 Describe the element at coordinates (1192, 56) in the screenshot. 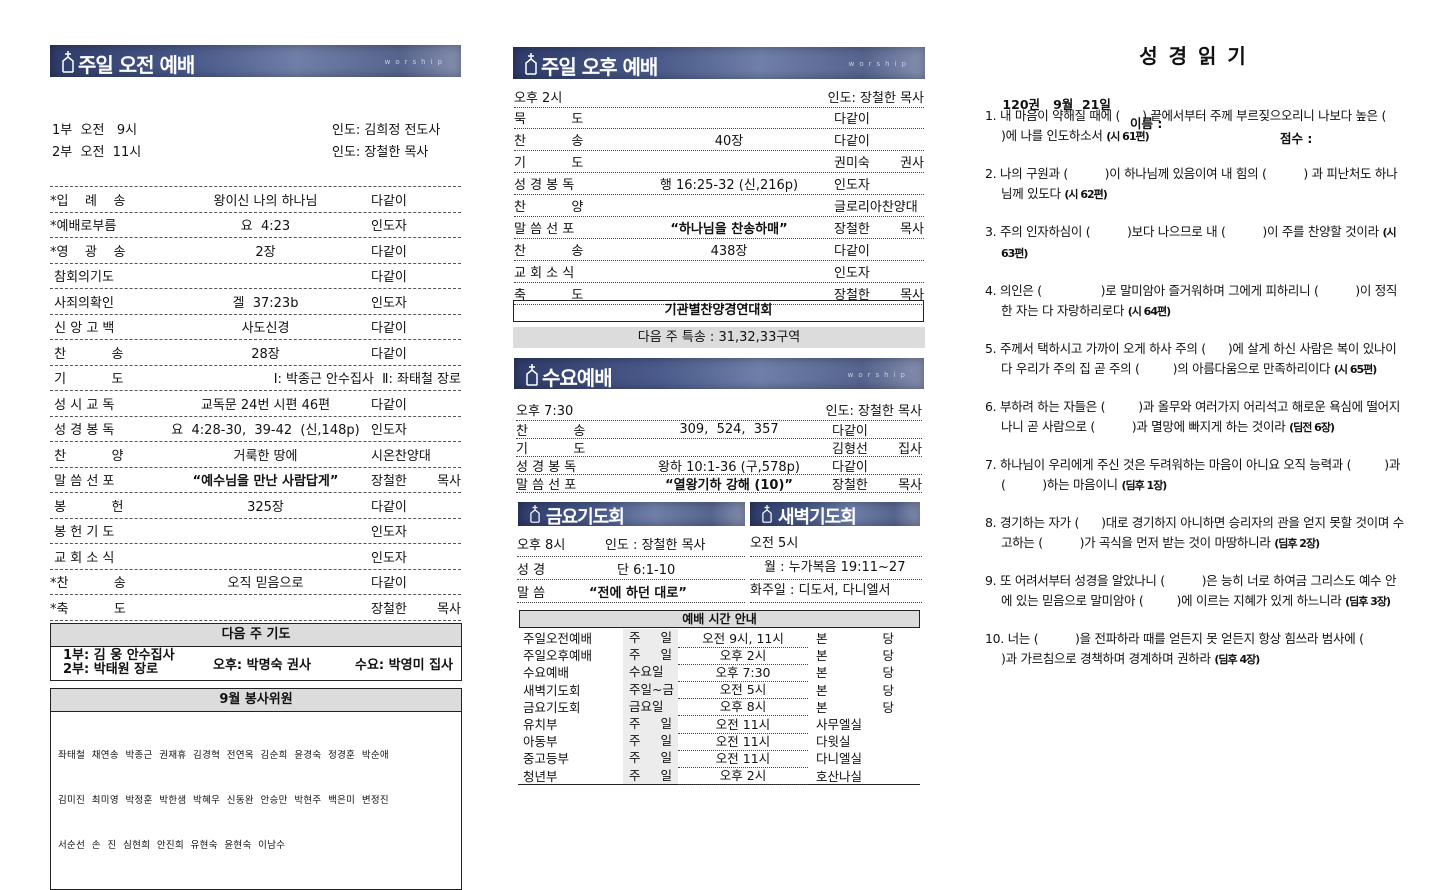

I see `quiz-title: 성 경 읽 기` at that location.